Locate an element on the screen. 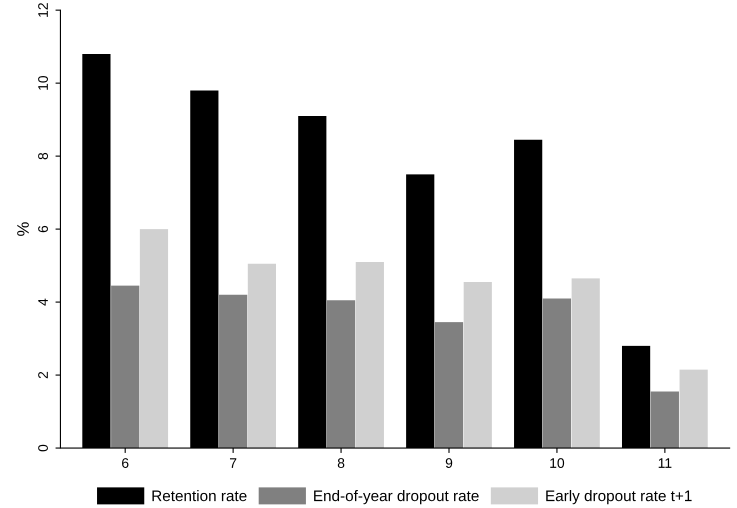  legend-label: Retention rate is located at coordinates (199, 496).